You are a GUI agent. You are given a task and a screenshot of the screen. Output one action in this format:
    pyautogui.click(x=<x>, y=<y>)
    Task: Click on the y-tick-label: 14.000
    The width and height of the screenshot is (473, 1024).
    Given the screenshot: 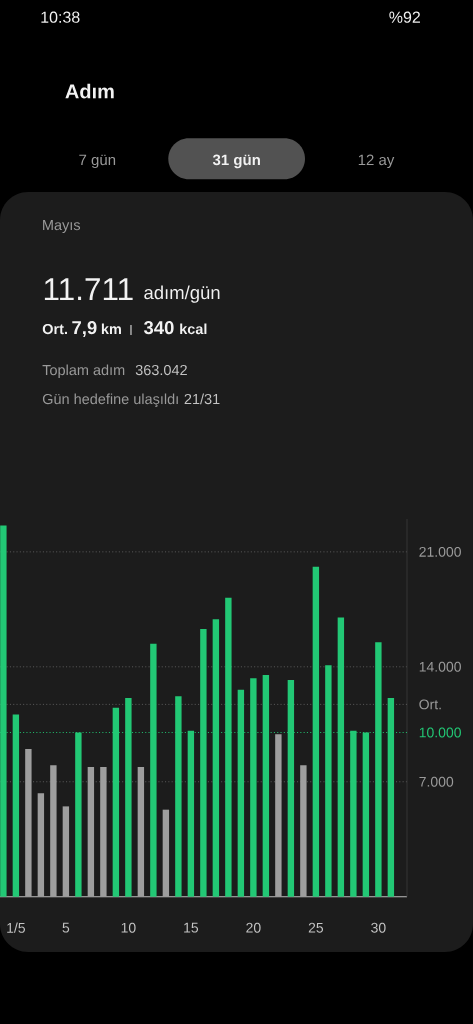 What is the action you would take?
    pyautogui.click(x=440, y=666)
    